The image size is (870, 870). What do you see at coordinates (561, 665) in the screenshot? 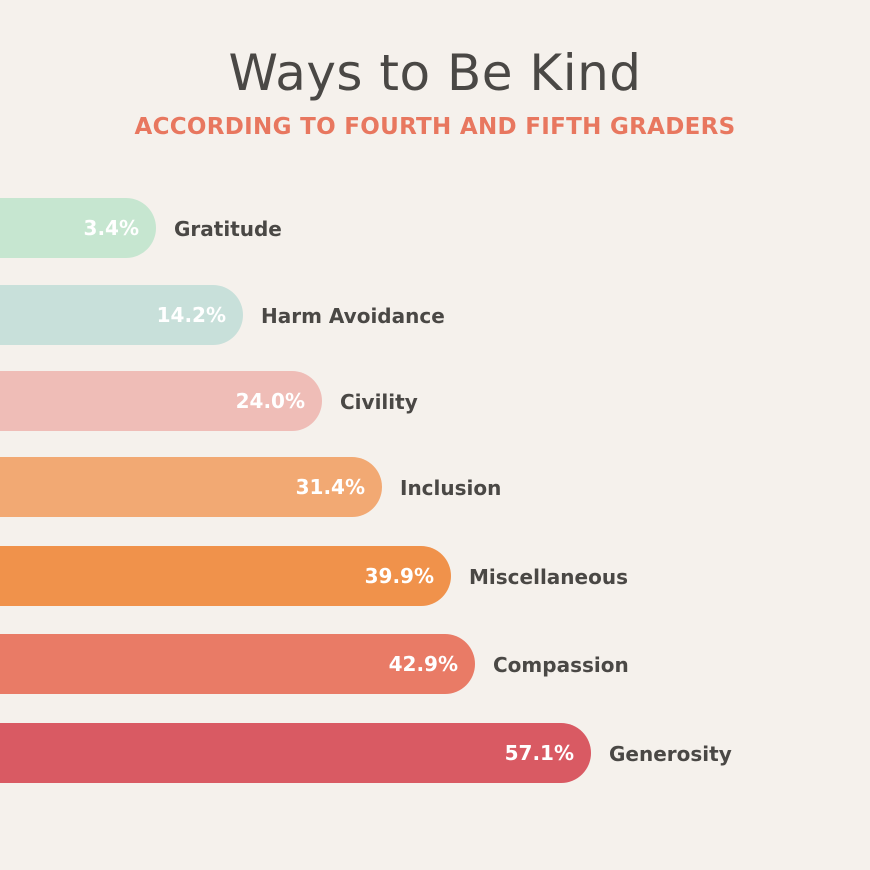
I see `category-label: Compassion` at bounding box center [561, 665].